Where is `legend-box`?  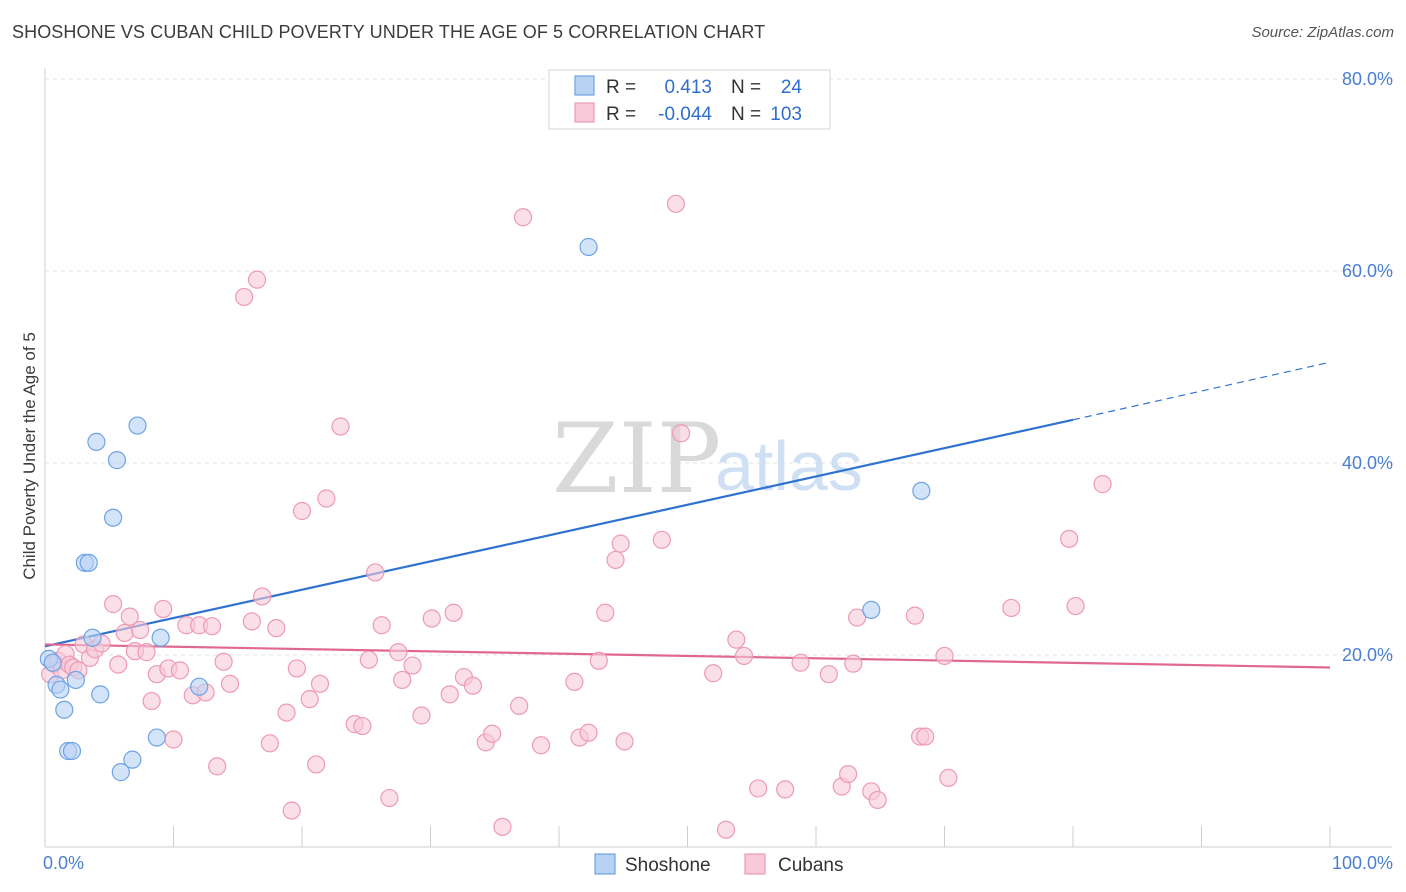
legend-box is located at coordinates (689, 99).